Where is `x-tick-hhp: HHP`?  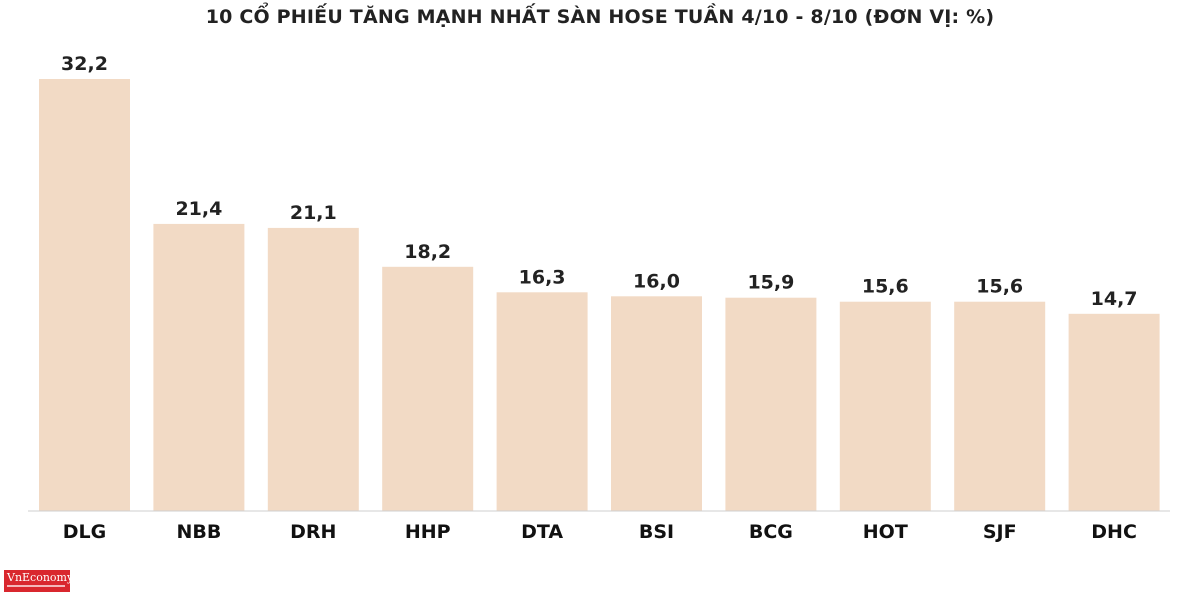
x-tick-hhp: HHP is located at coordinates (428, 532).